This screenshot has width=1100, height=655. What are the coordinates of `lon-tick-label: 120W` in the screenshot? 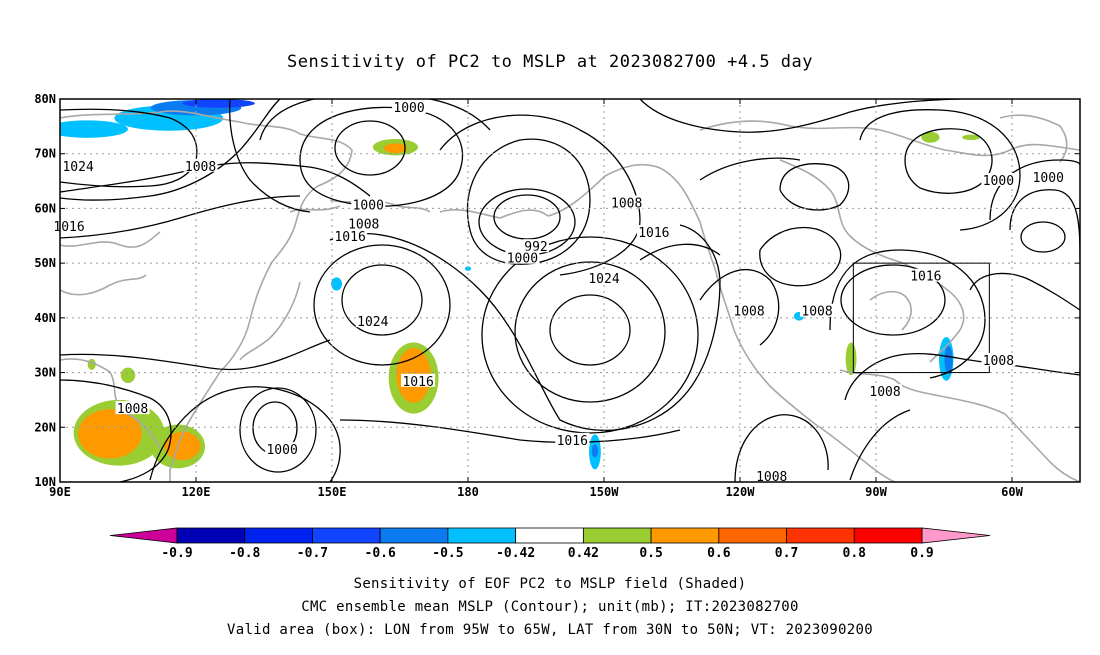 It's located at (741, 492).